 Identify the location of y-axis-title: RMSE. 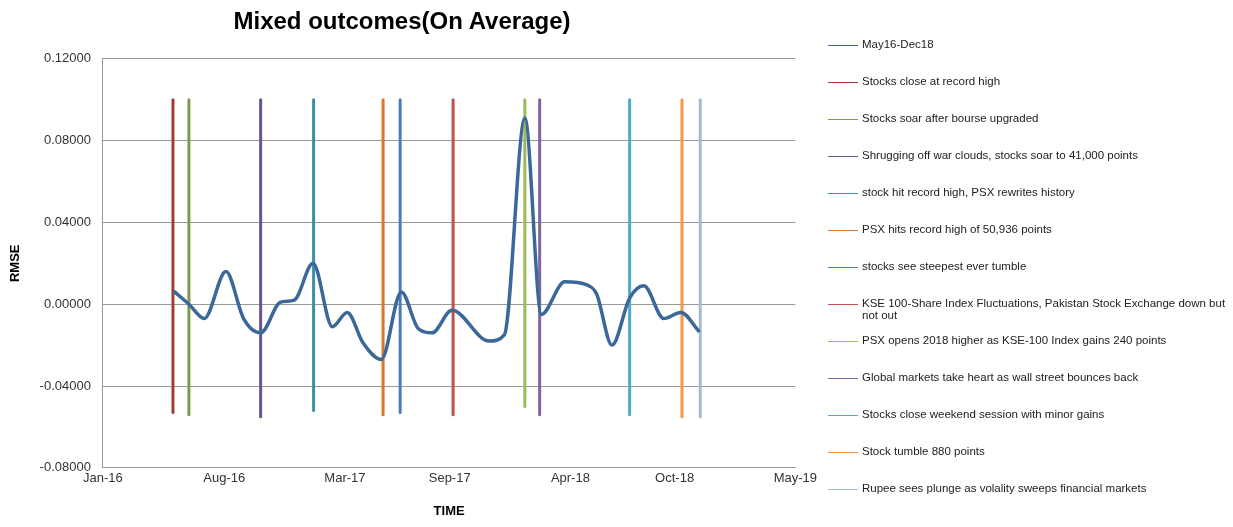
(15, 263).